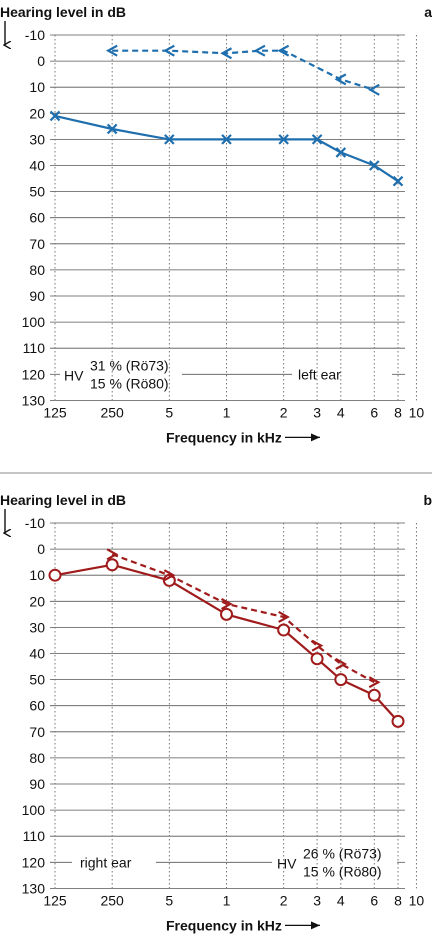 The height and width of the screenshot is (952, 432). Describe the element at coordinates (34, 400) in the screenshot. I see `y-tick-label: 130` at that location.